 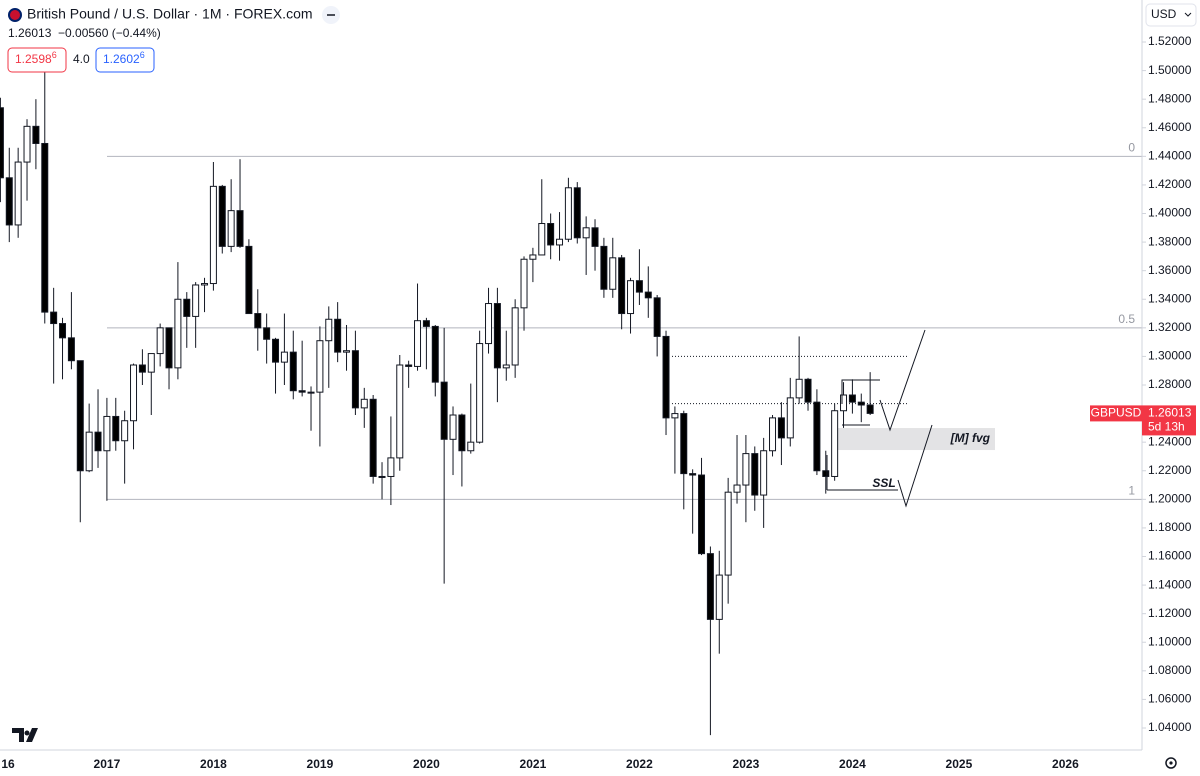 I want to click on currency: USD, so click(x=1164, y=14).